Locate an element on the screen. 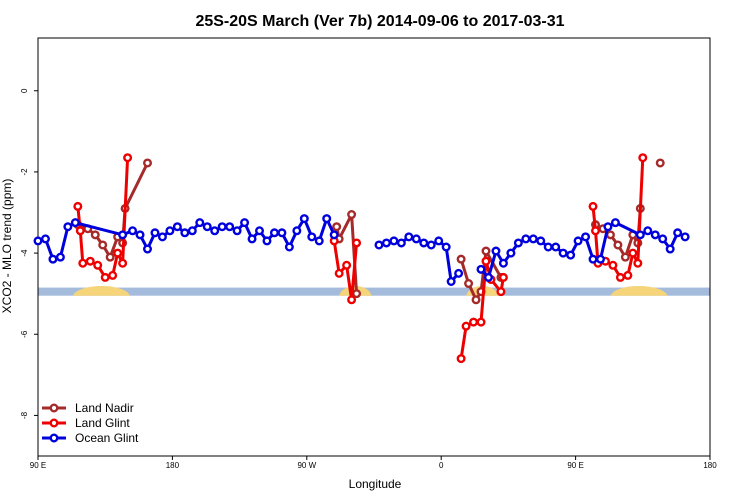  series-line is located at coordinates (618, 218).